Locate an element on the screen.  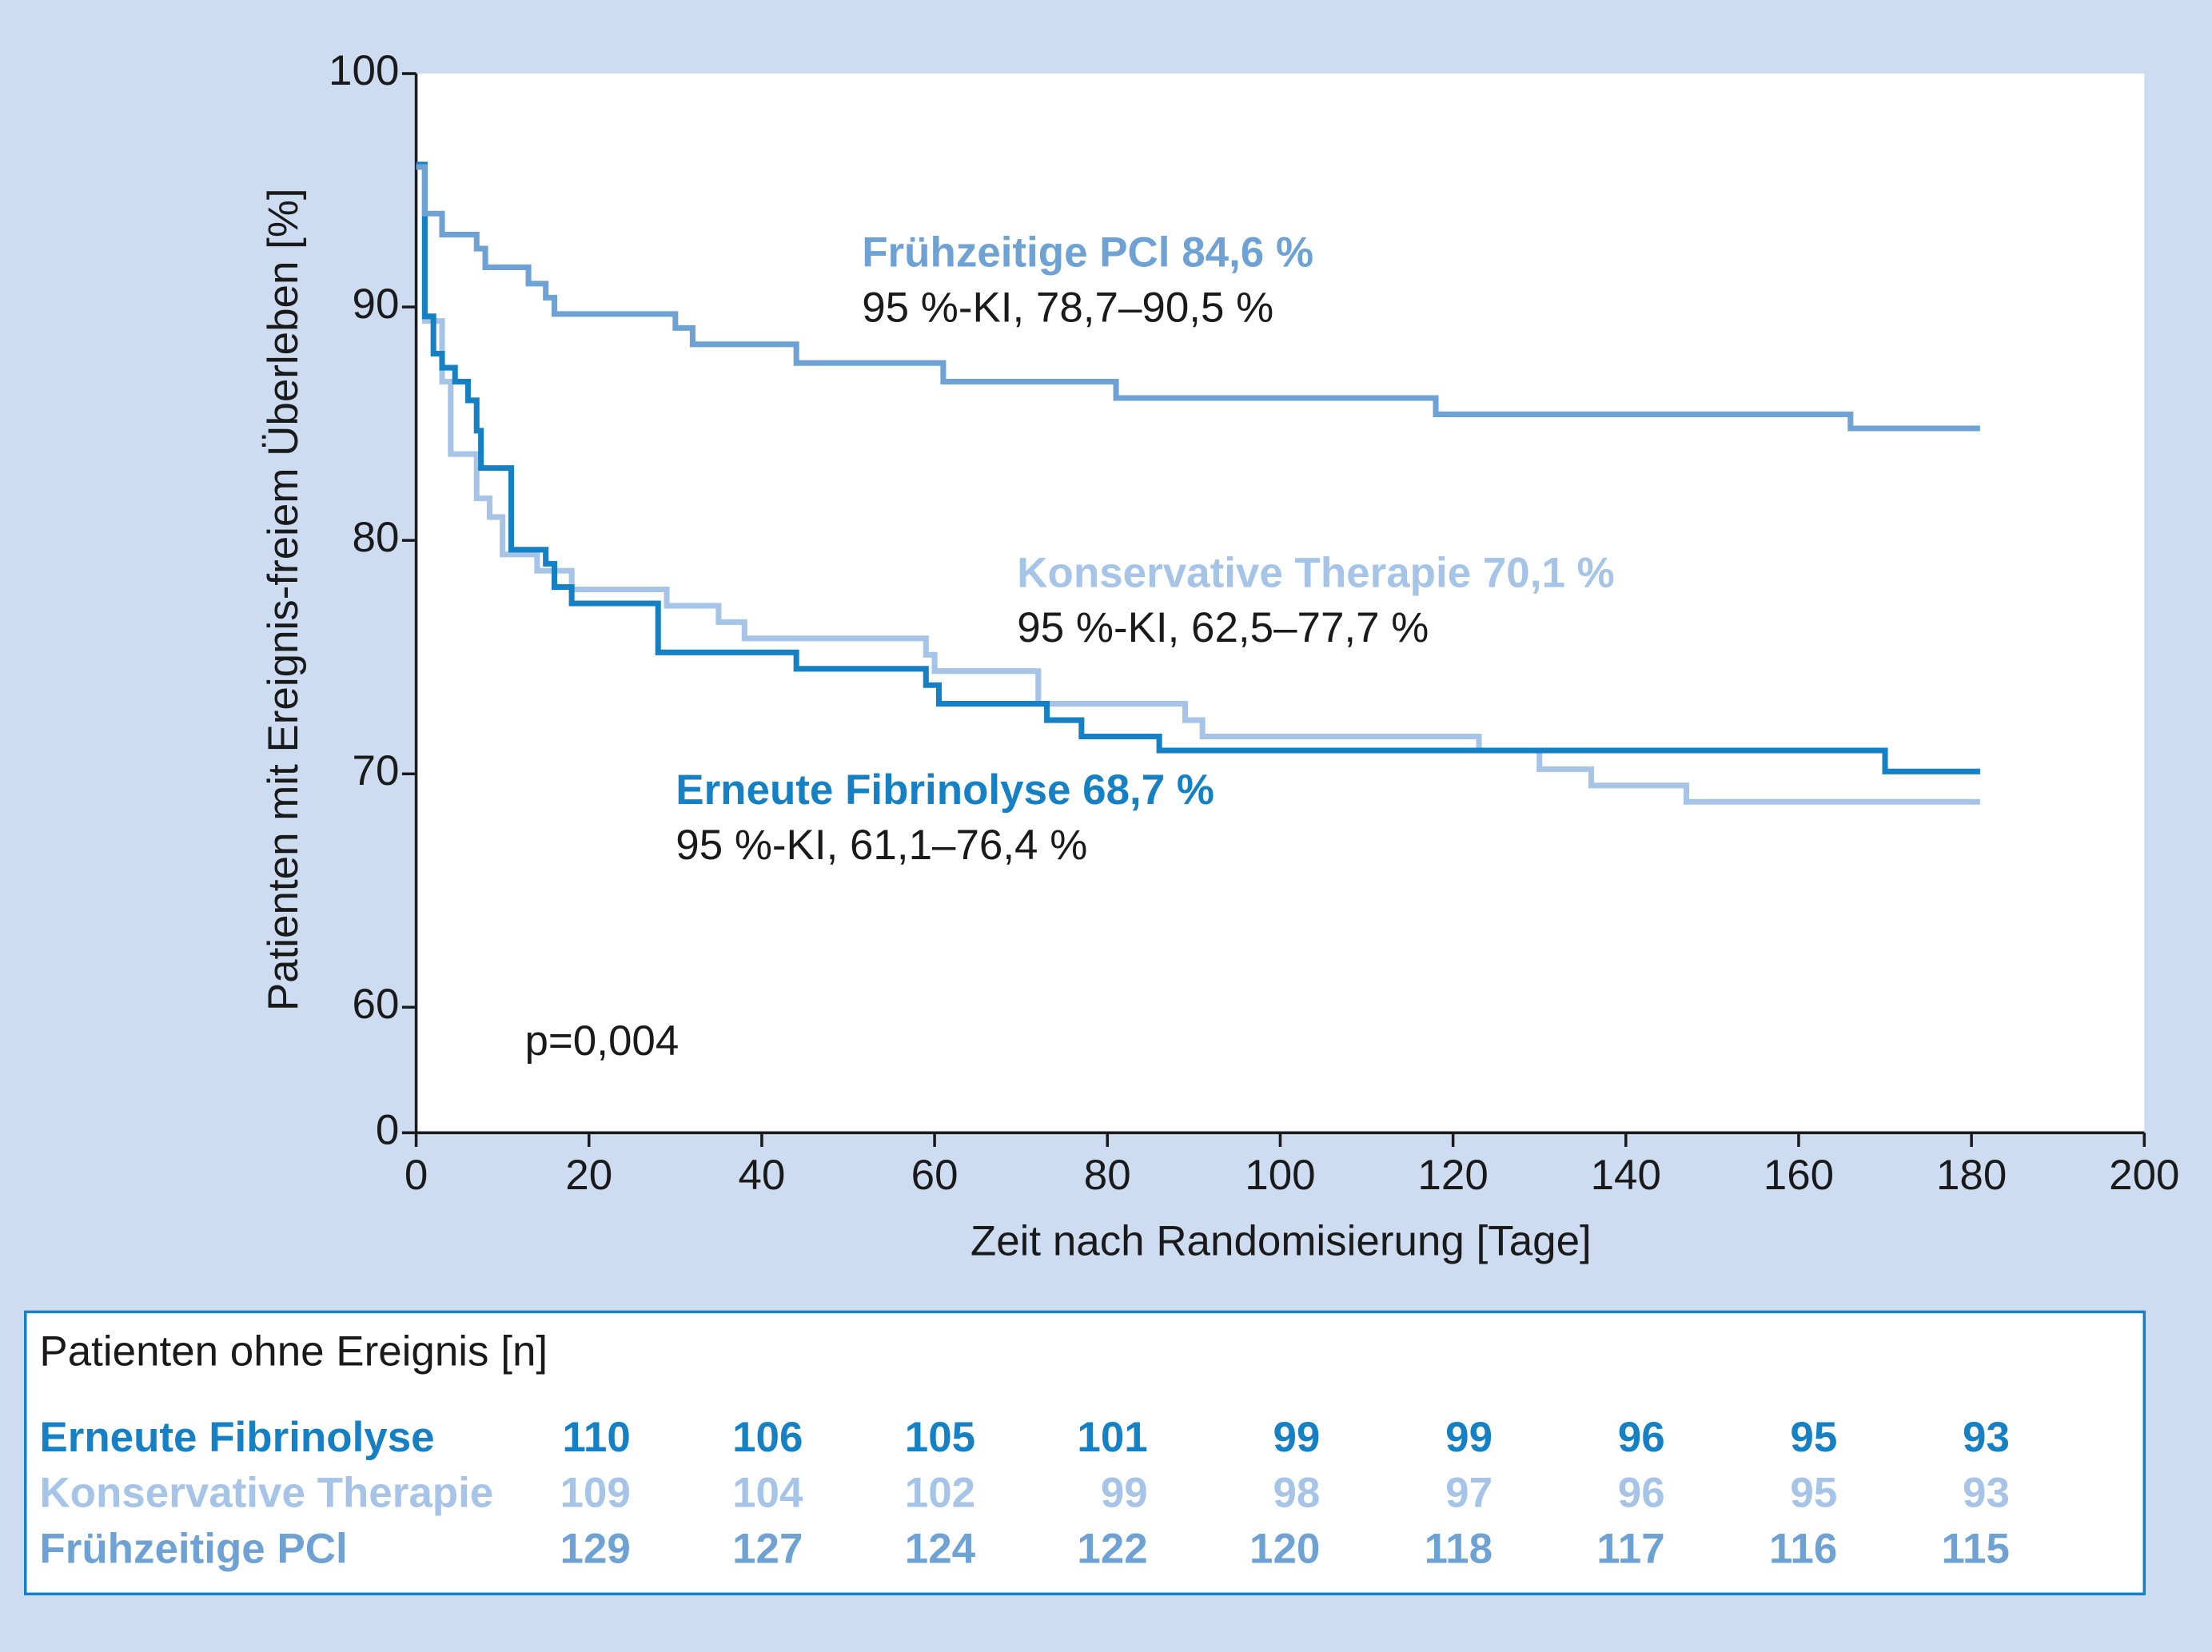
series-ci: 95 %-KI, 78,7–90,5 % is located at coordinates (1067, 307).